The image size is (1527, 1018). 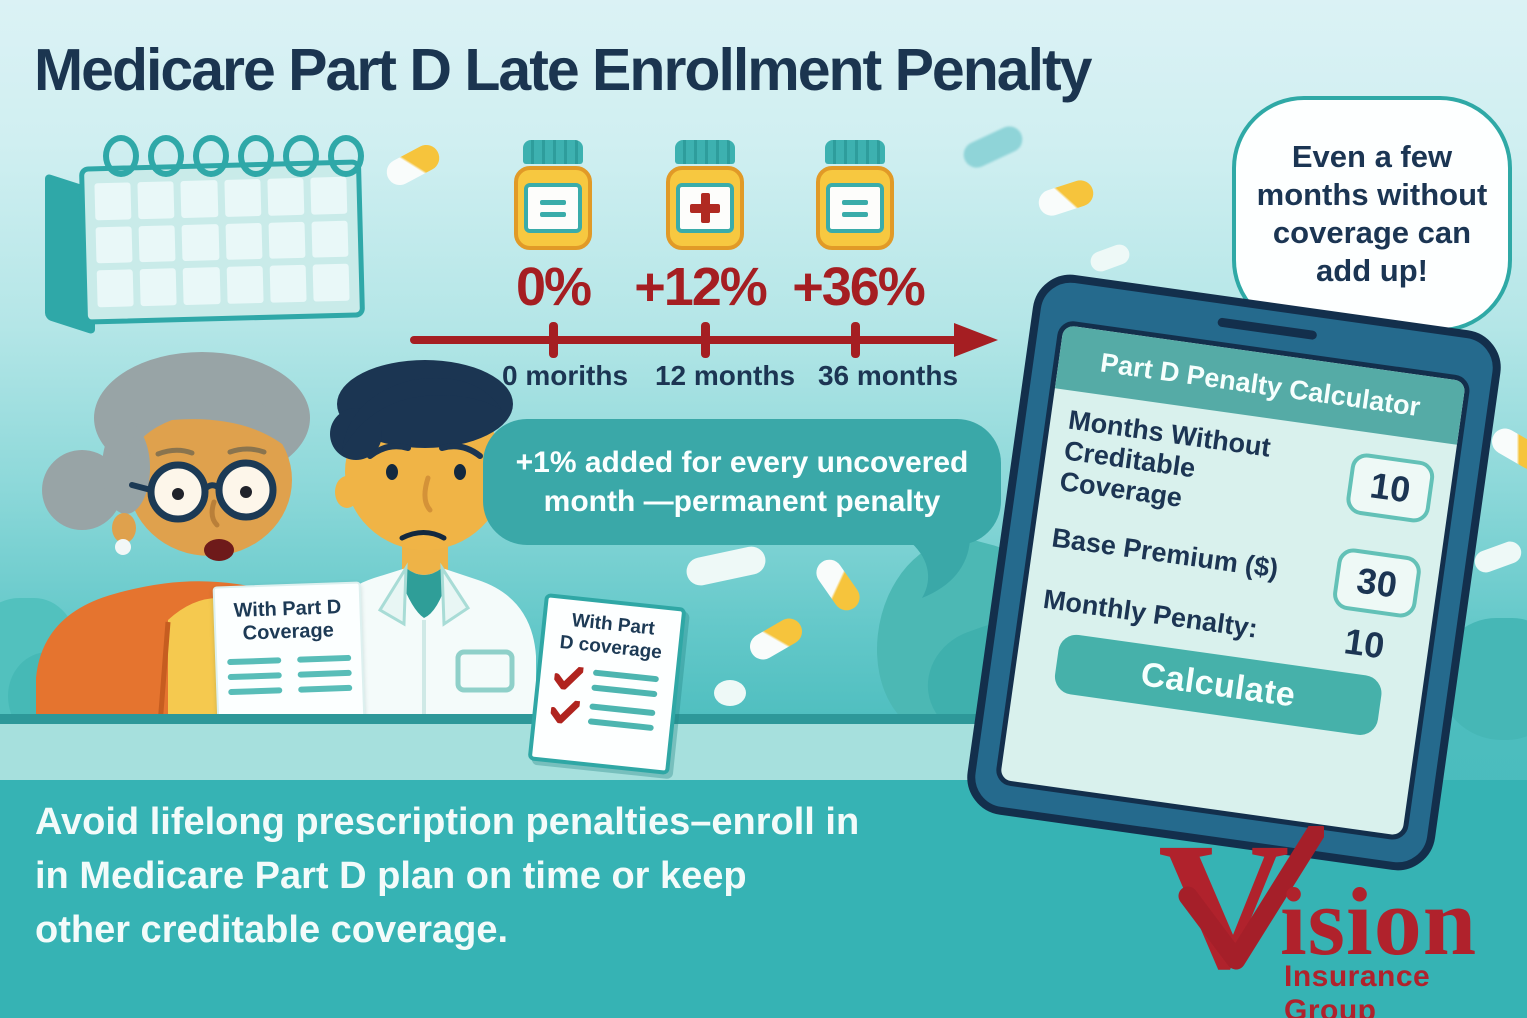 What do you see at coordinates (1390, 487) in the screenshot?
I see `months-without-coverage-input: 10` at bounding box center [1390, 487].